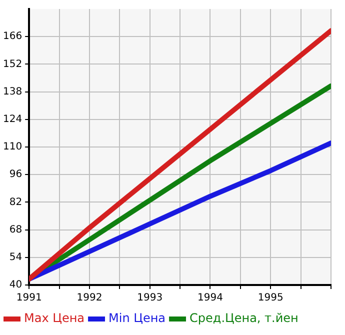 This screenshot has height=335, width=345. I want to click on y-tick-label: 54, so click(15, 257).